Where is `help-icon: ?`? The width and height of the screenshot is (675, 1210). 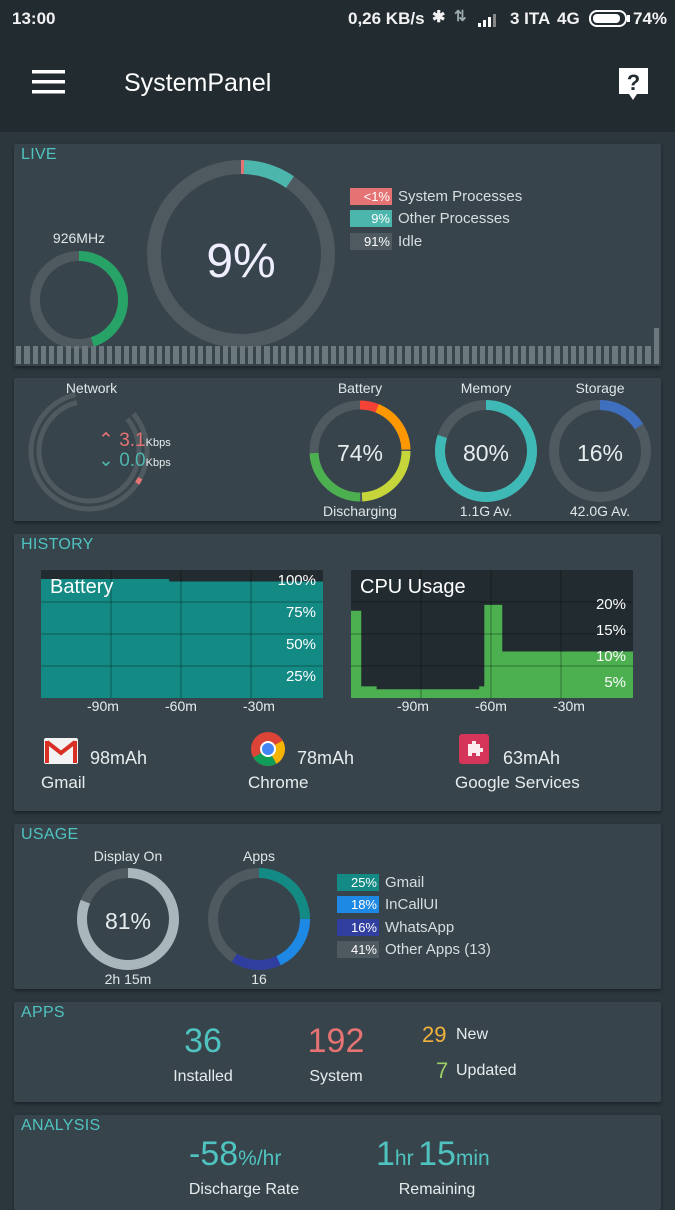 help-icon: ? is located at coordinates (633, 85).